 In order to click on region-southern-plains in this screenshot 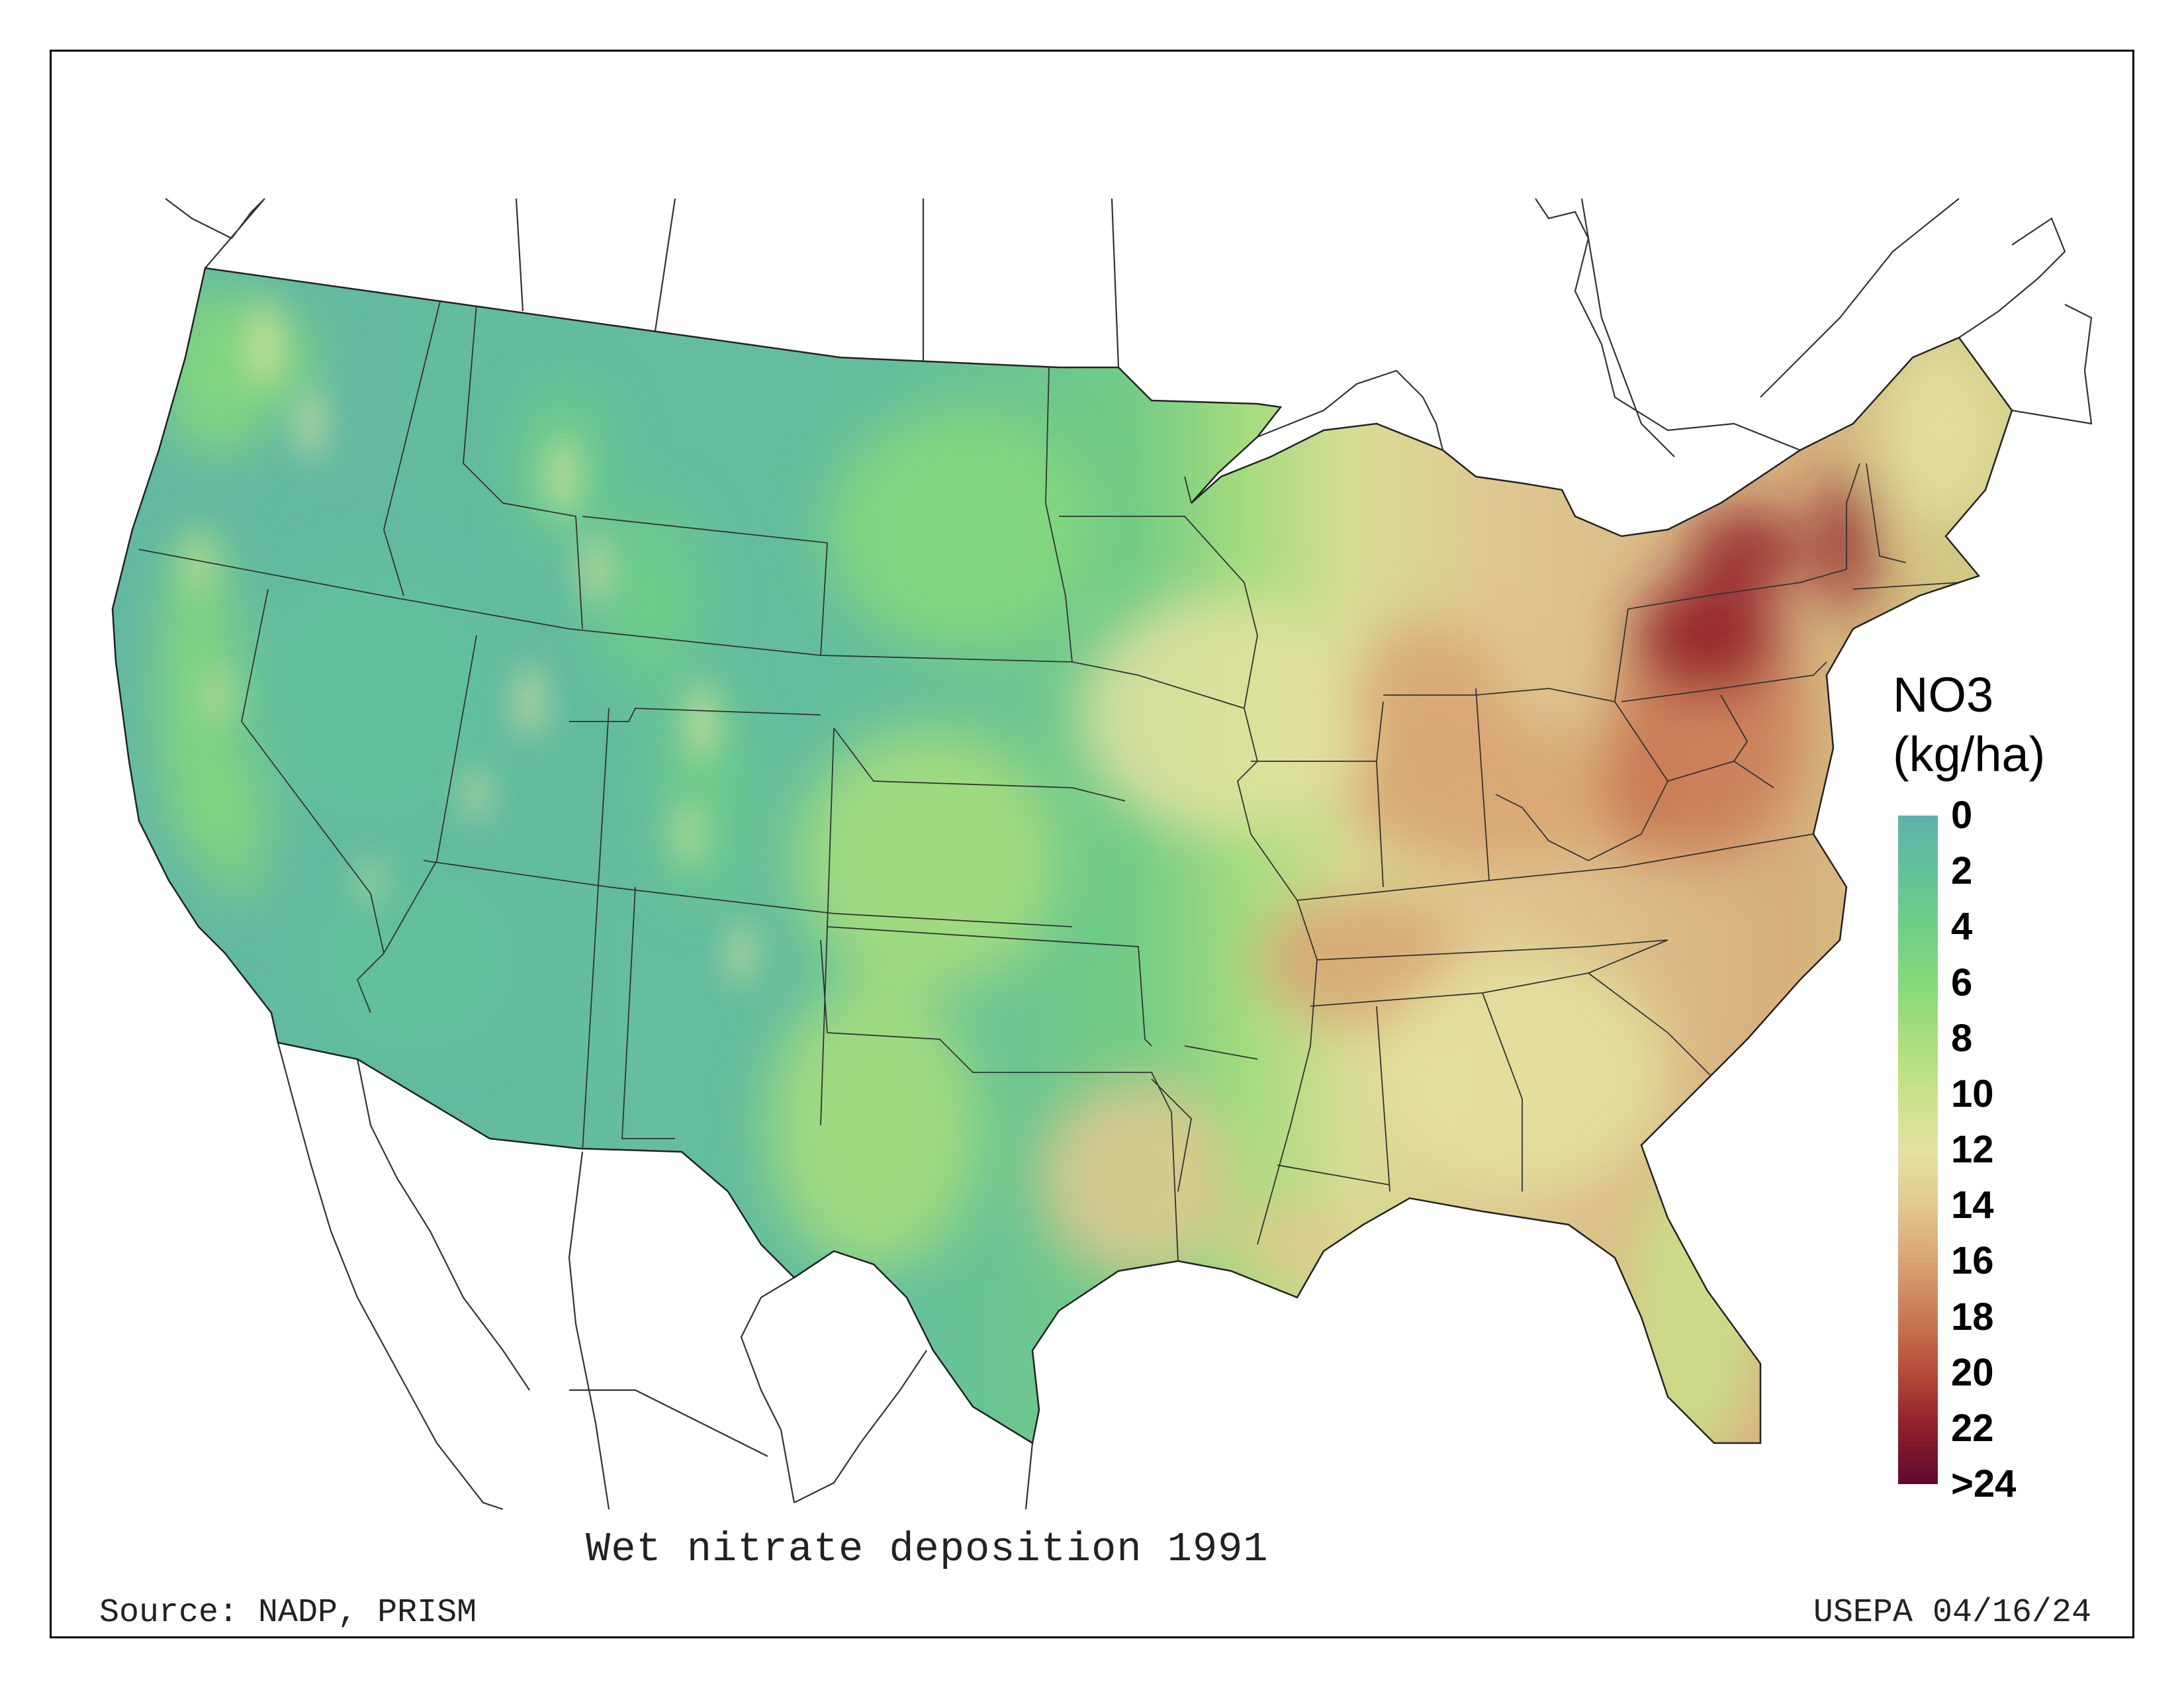, I will do `click(926, 860)`.